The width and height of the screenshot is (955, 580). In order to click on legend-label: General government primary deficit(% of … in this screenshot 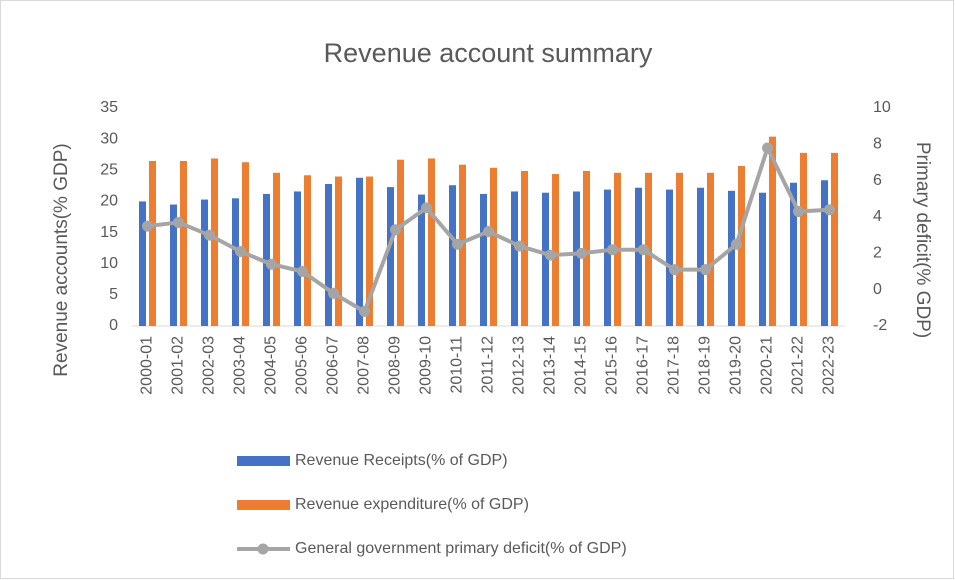, I will do `click(461, 548)`.